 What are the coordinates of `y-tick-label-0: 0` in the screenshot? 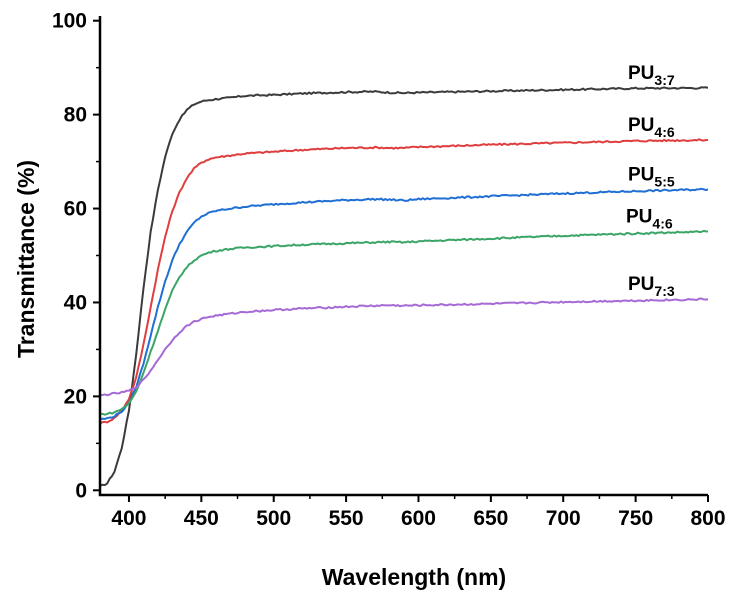 It's located at (81, 490).